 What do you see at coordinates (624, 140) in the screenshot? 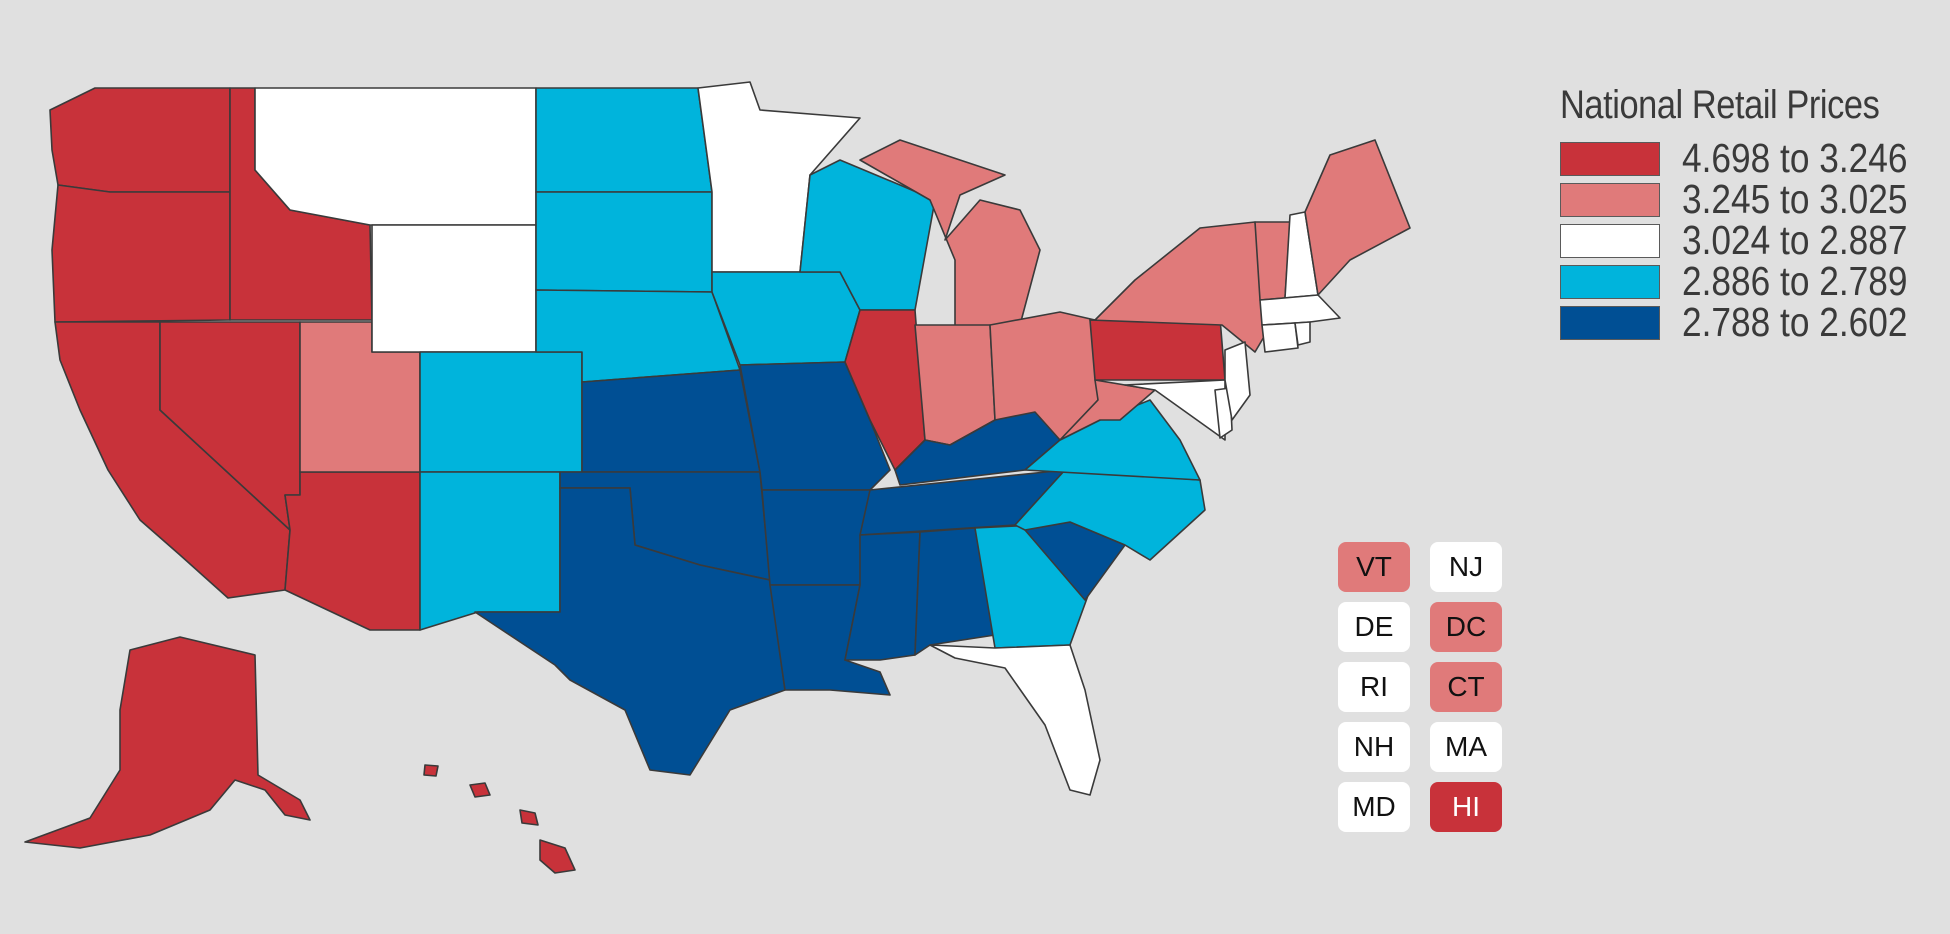
I see `state-ND` at bounding box center [624, 140].